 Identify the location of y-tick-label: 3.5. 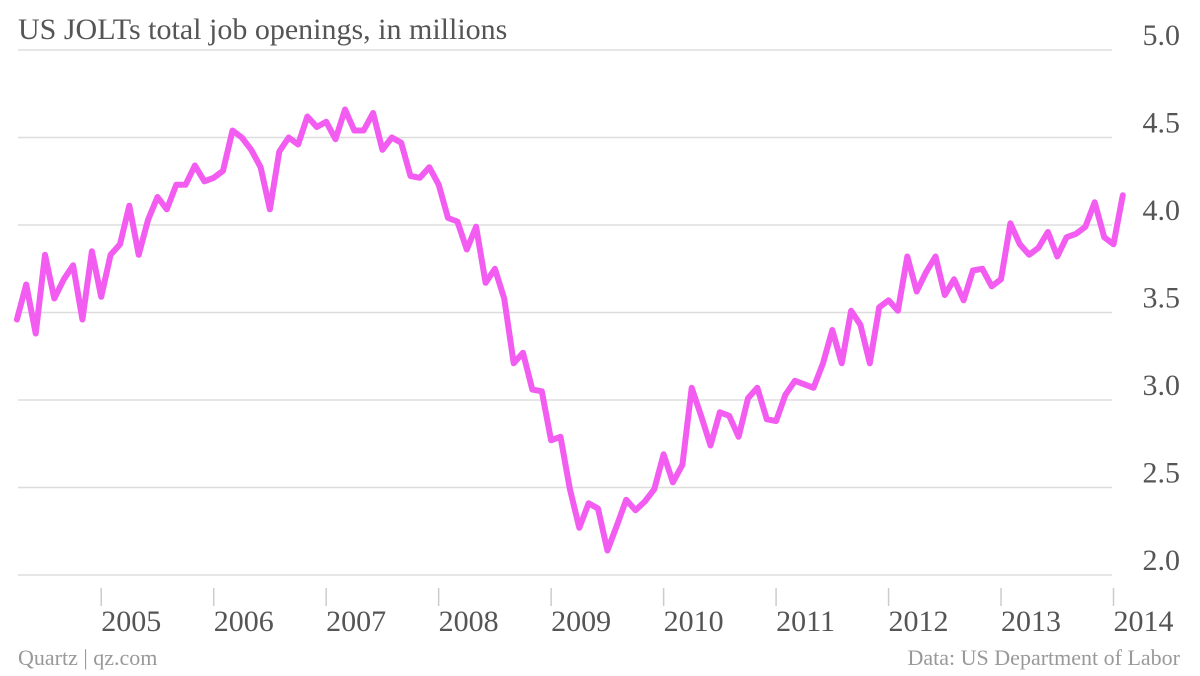
(1162, 297).